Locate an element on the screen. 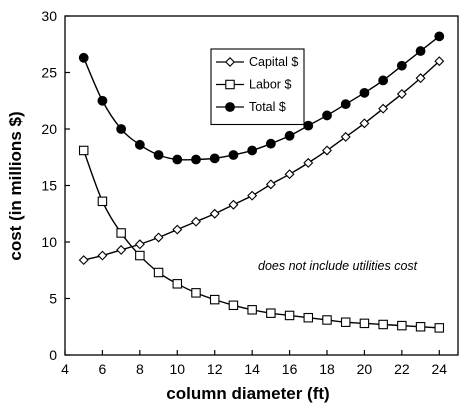 This screenshot has width=473, height=412. y-tick-label: 5 is located at coordinates (53, 299).